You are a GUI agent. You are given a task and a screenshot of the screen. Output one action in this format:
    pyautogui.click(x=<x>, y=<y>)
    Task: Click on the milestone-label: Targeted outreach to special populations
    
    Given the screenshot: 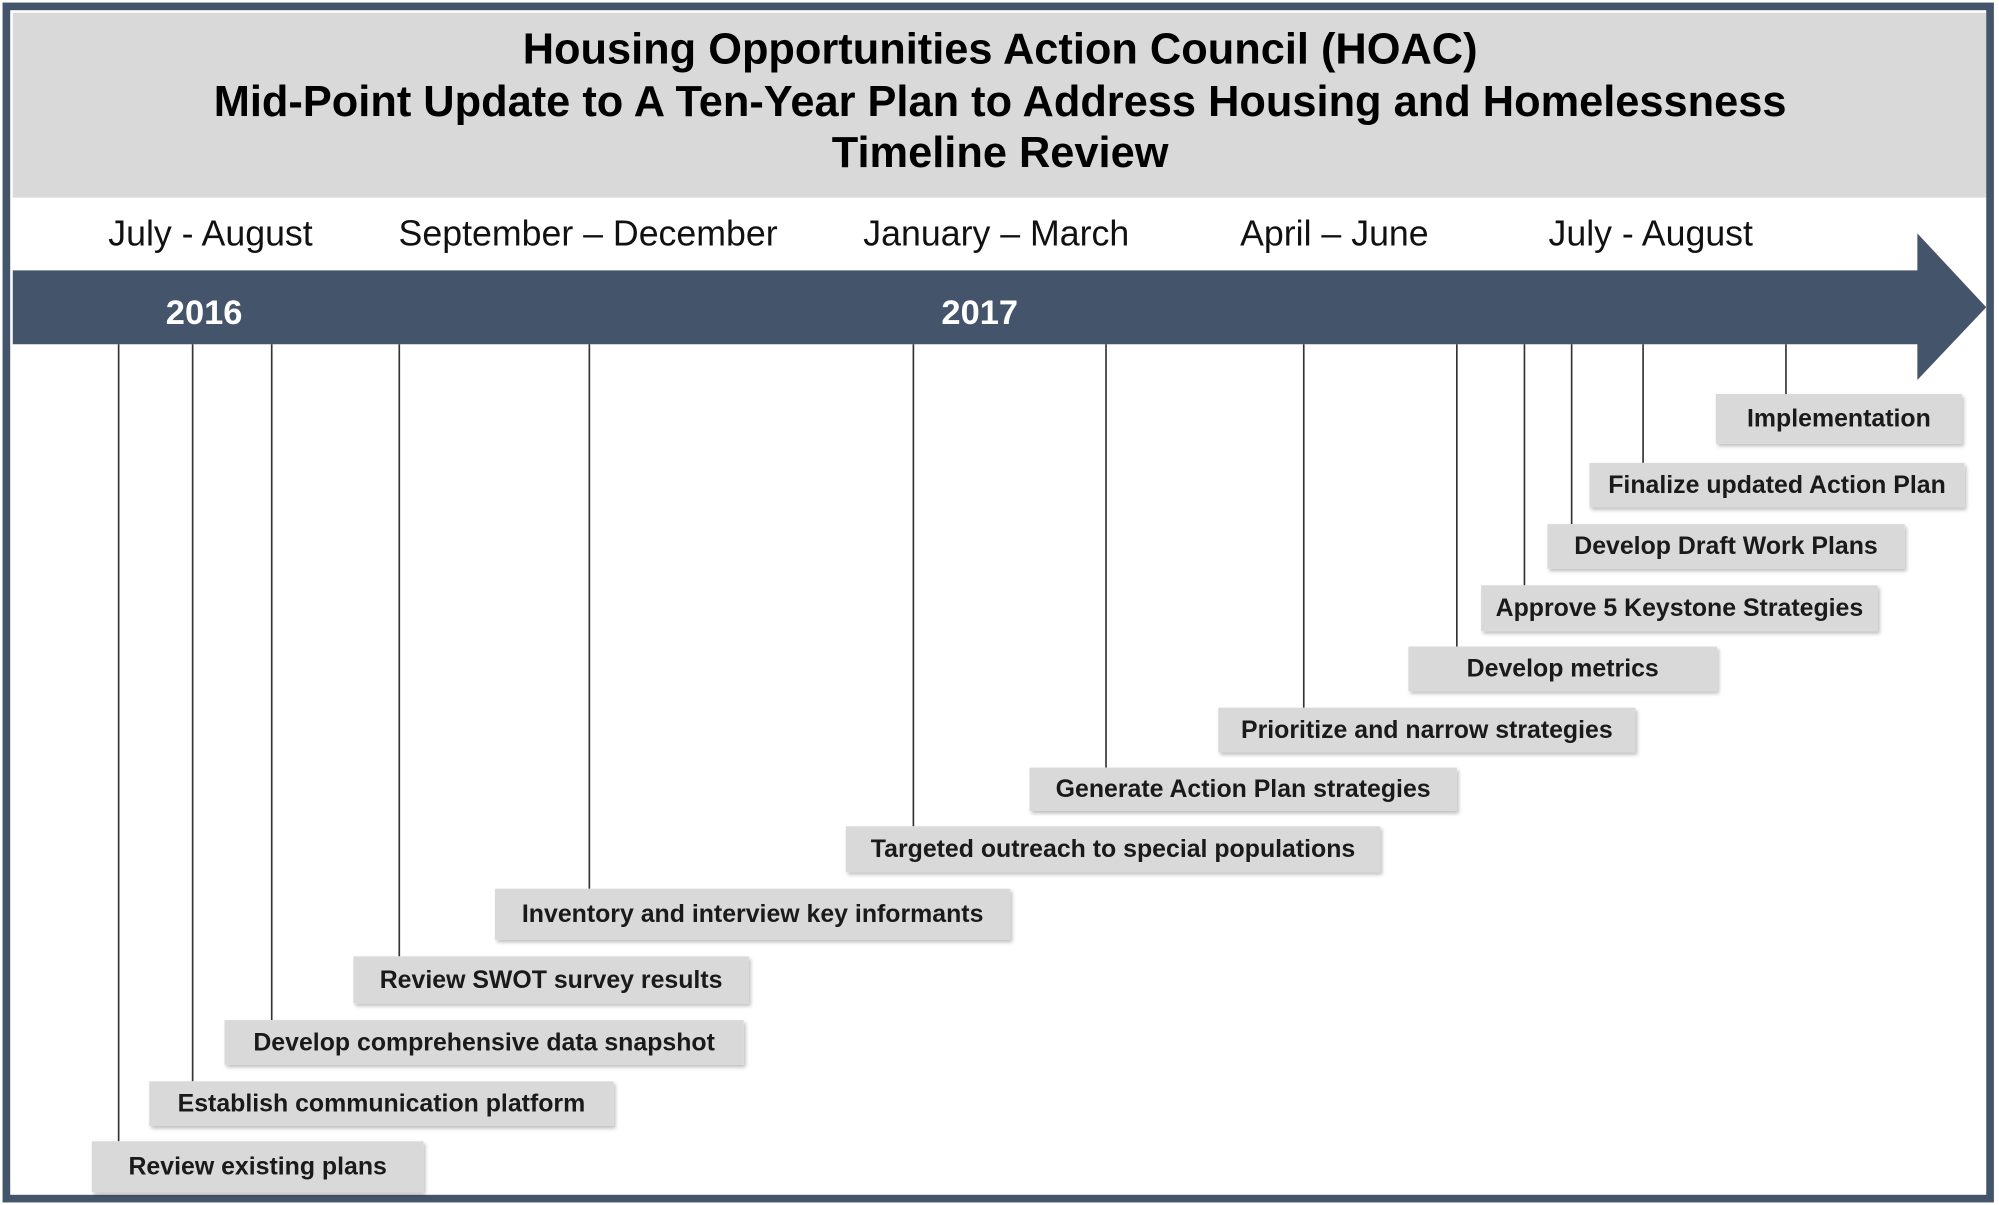 What is the action you would take?
    pyautogui.click(x=1113, y=849)
    